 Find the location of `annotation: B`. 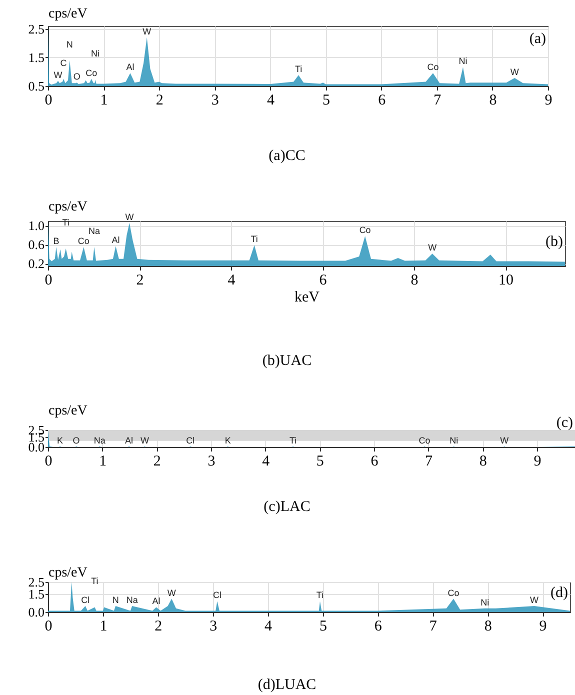

annotation: B is located at coordinates (56, 241).